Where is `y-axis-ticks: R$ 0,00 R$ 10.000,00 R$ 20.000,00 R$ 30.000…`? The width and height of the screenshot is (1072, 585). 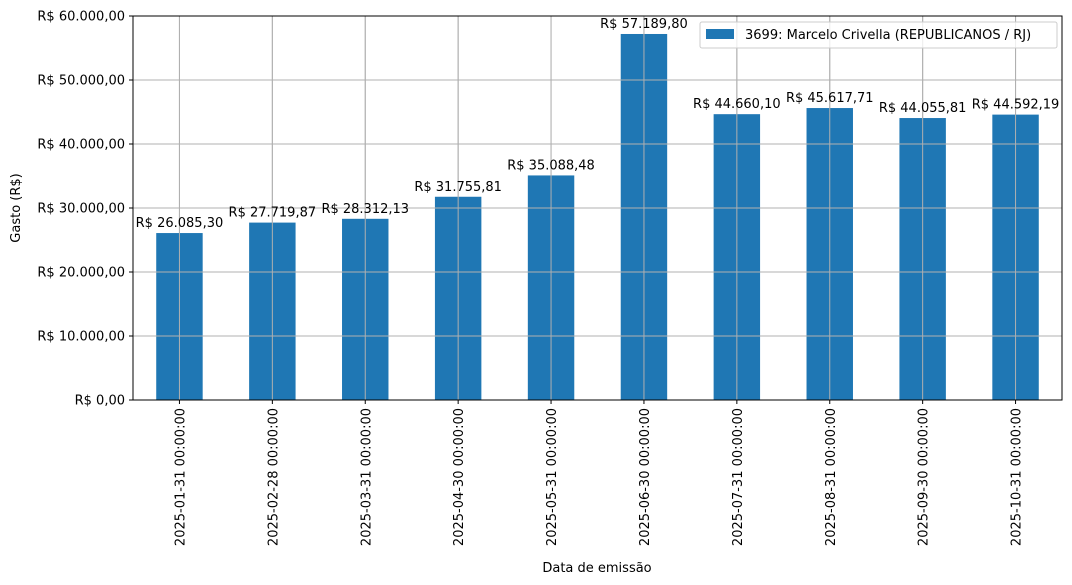
y-axis-ticks: R$ 0,00 R$ 10.000,00 R$ 20.000,00 R$ 30.000… is located at coordinates (85, 209).